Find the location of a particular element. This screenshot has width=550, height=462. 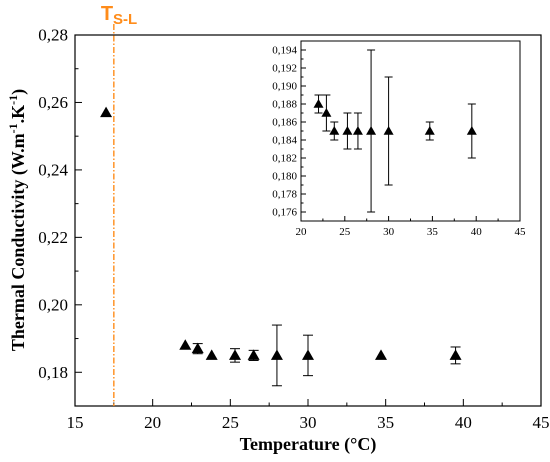

inset-data-marks is located at coordinates (395, 131).